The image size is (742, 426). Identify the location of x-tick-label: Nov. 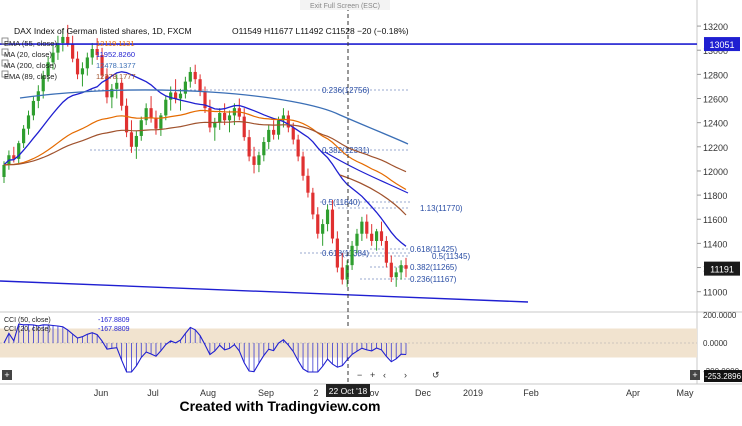
(371, 393).